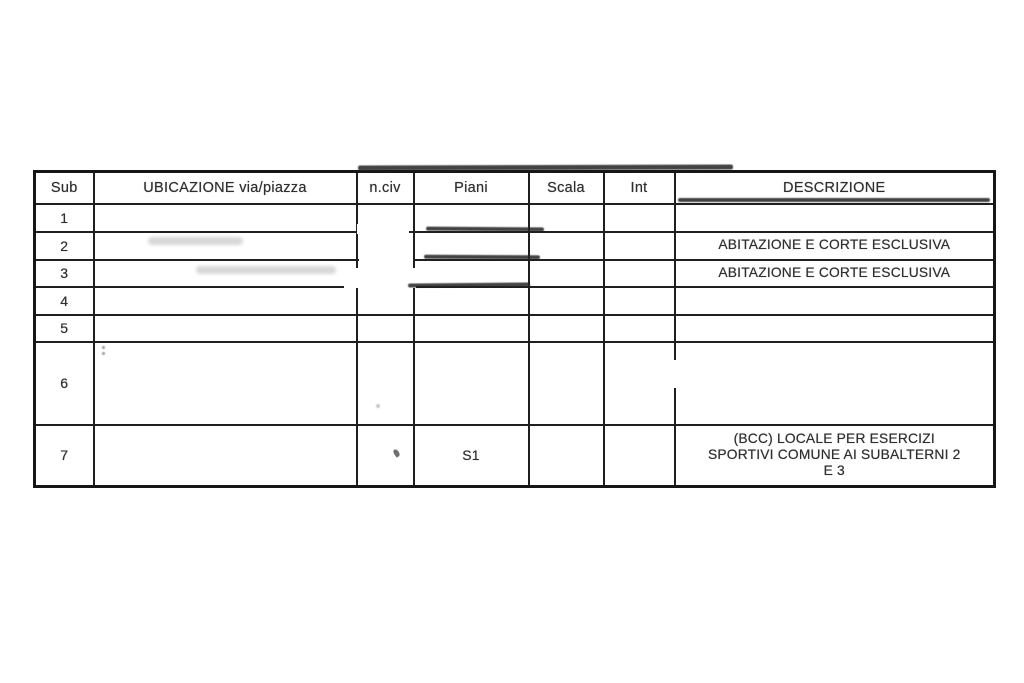  I want to click on row5-cell-nciv, so click(385, 328).